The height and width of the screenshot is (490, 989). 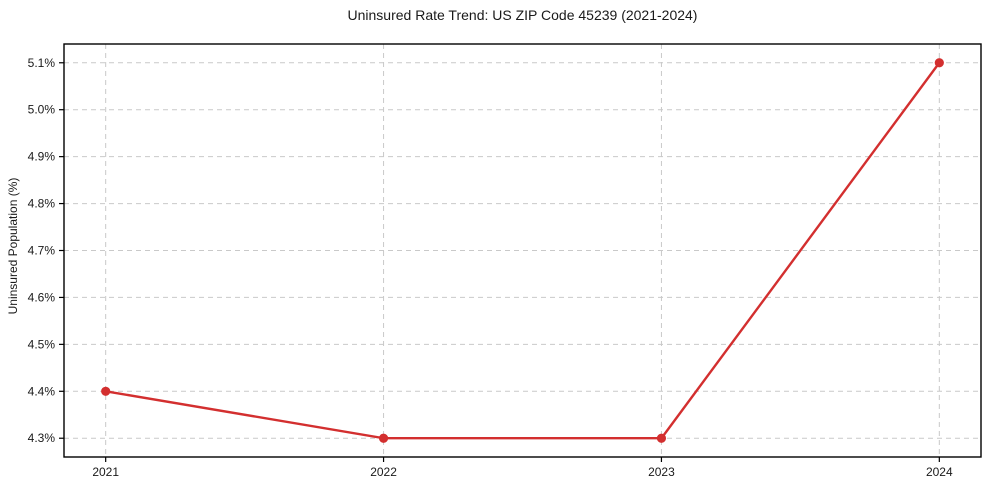 What do you see at coordinates (661, 472) in the screenshot?
I see `x-tick-label: 2023` at bounding box center [661, 472].